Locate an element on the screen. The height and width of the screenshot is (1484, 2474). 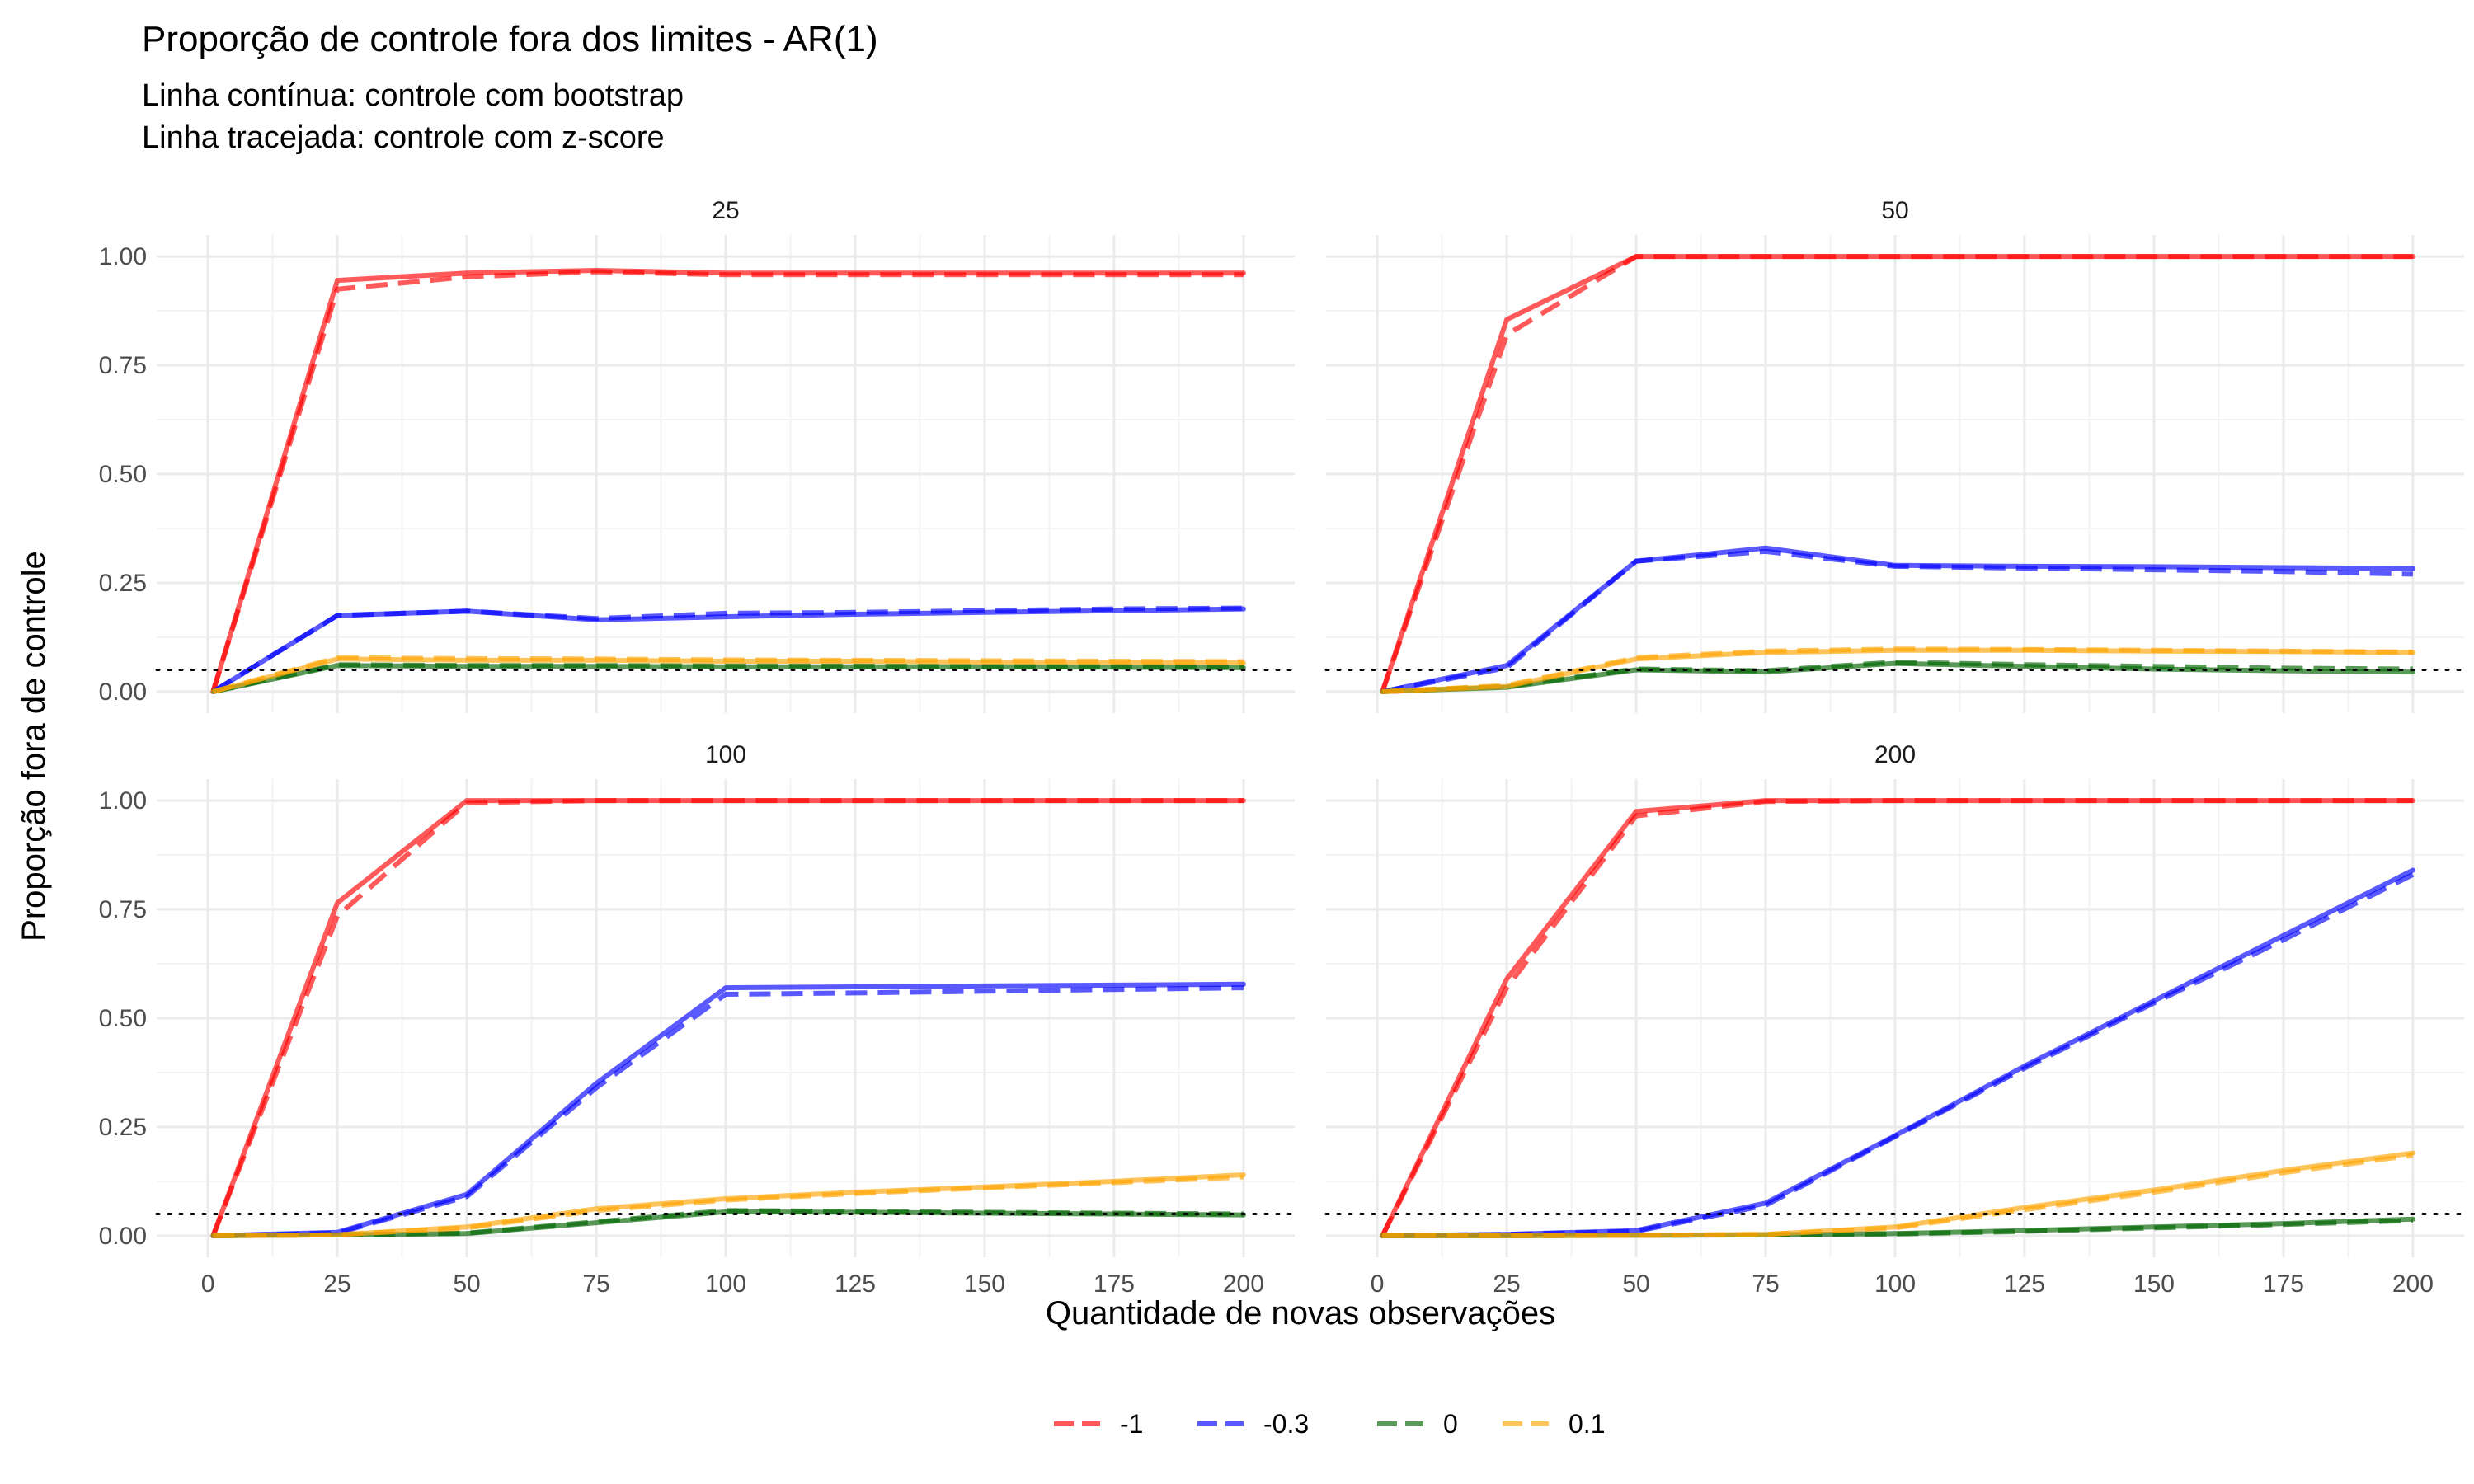
facet-label: 200 is located at coordinates (1895, 754).